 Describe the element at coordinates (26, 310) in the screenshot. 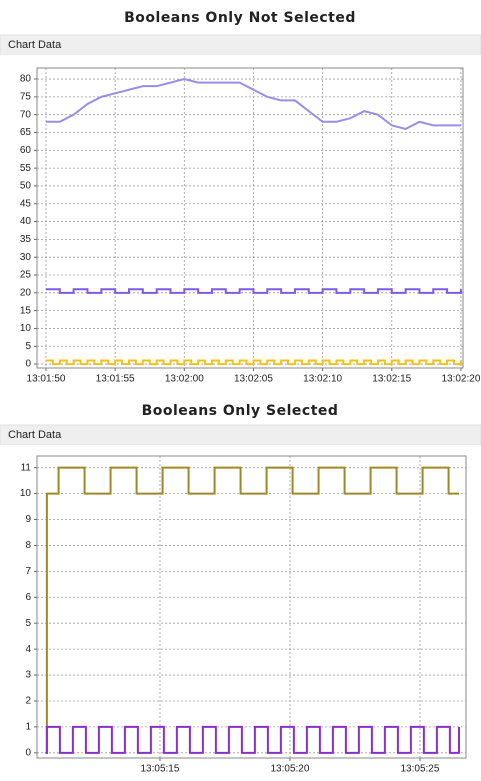

I see `y-tick-label: 15` at that location.